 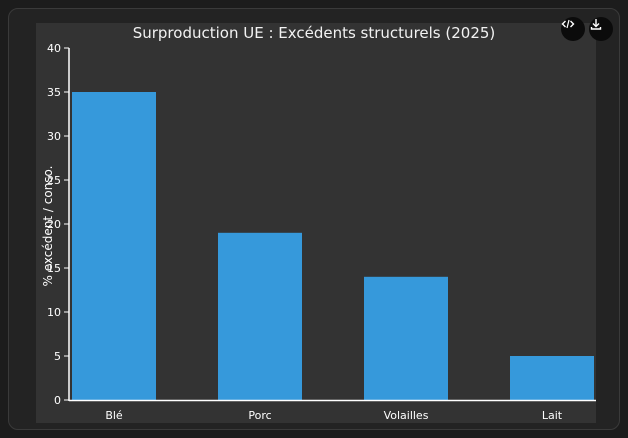 I want to click on y-tick-label: 40, so click(x=54, y=48).